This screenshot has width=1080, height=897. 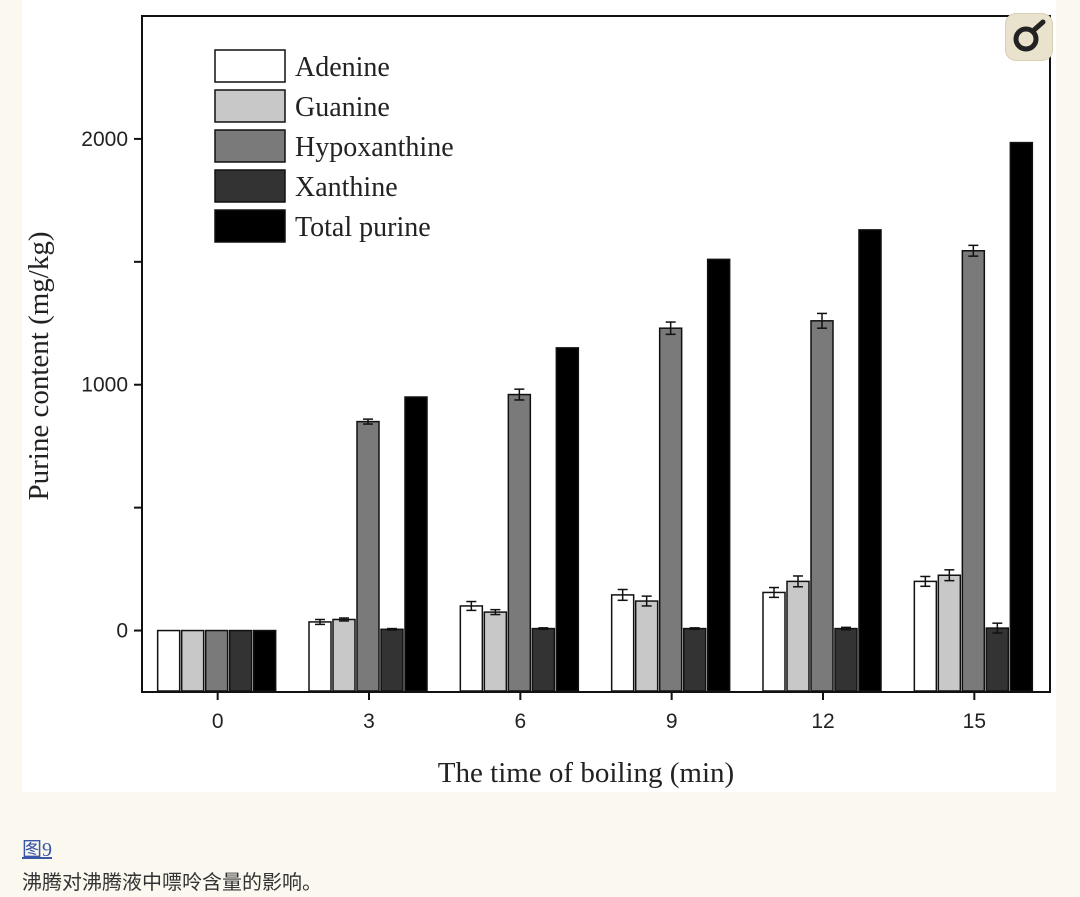 What do you see at coordinates (586, 773) in the screenshot?
I see `x-axis-title: The time of boiling (min)` at bounding box center [586, 773].